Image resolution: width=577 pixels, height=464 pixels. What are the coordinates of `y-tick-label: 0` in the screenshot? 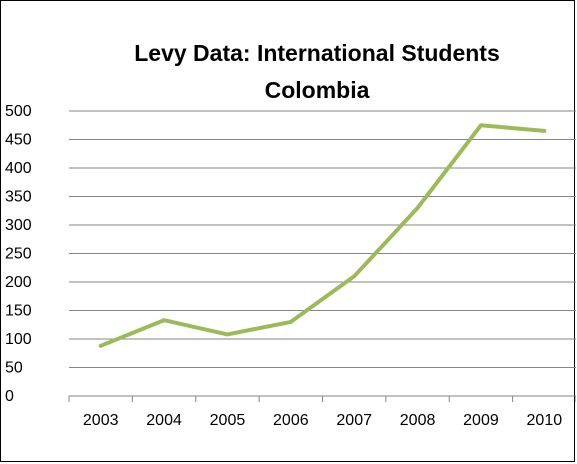 It's located at (9, 396).